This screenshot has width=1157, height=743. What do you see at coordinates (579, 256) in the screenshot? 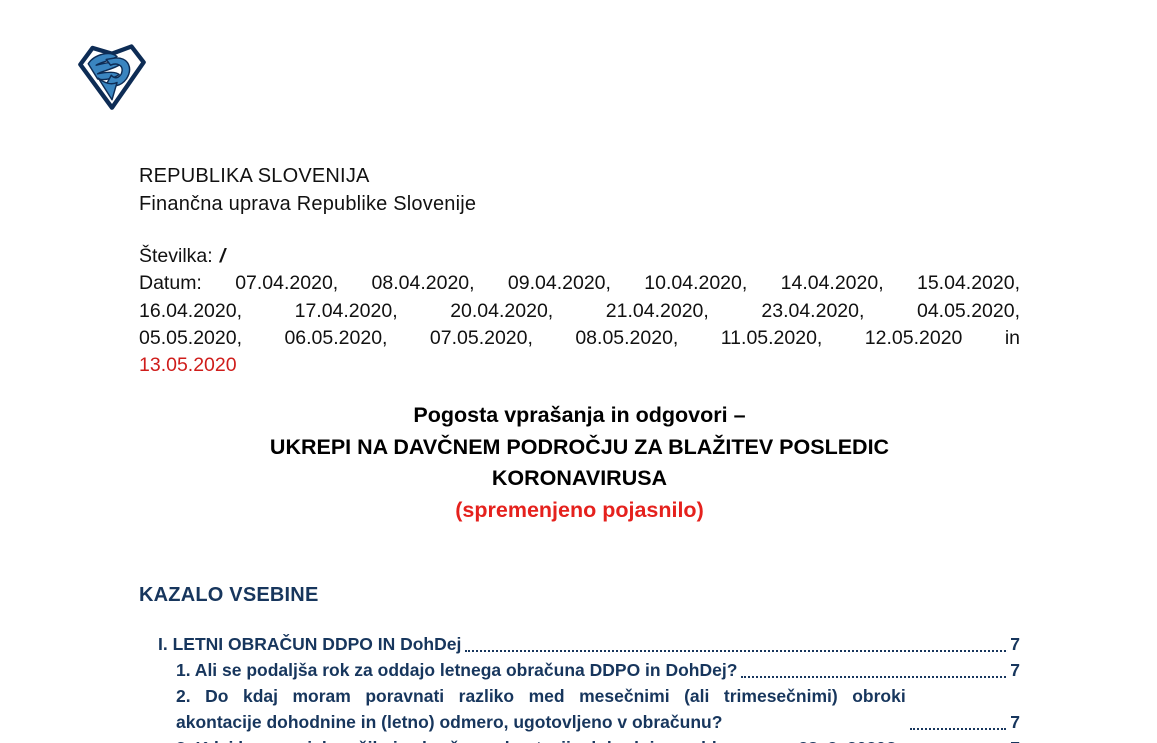
I see `doc-number-line: Številka: /` at bounding box center [579, 256].